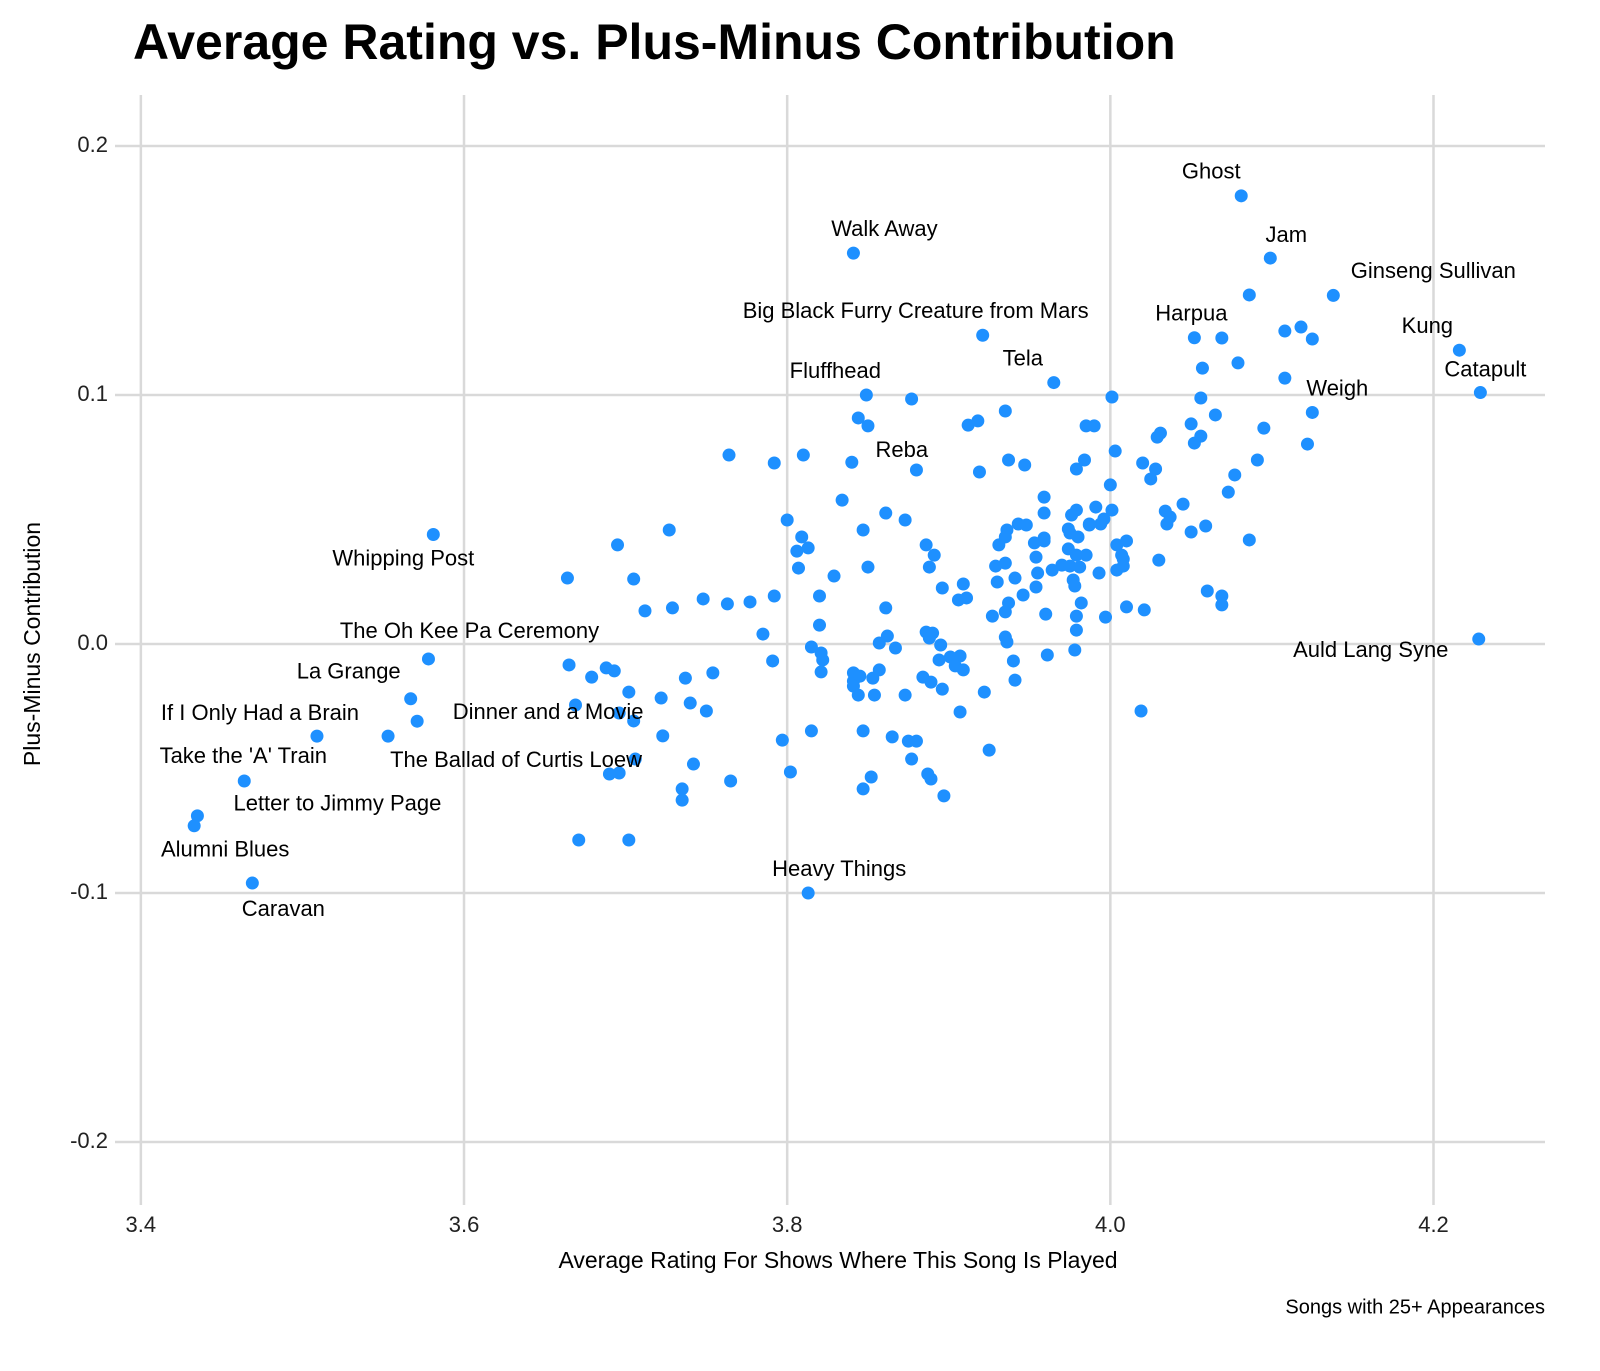 The height and width of the screenshot is (1371, 1600). Describe the element at coordinates (1427, 325) in the screenshot. I see `point-label: Kung` at that location.